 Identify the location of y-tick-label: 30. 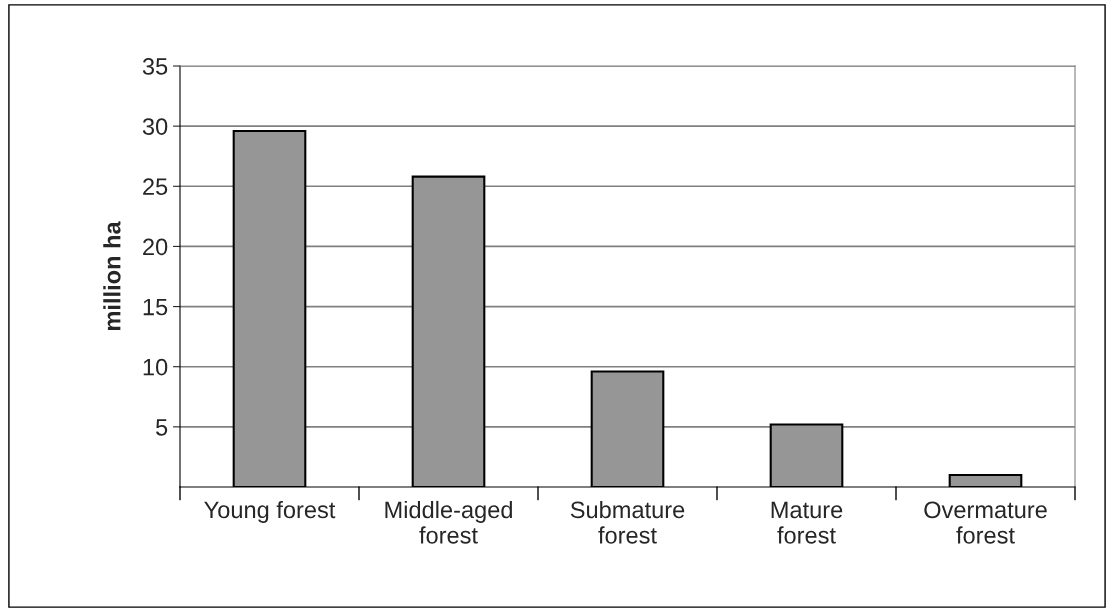
(155, 126).